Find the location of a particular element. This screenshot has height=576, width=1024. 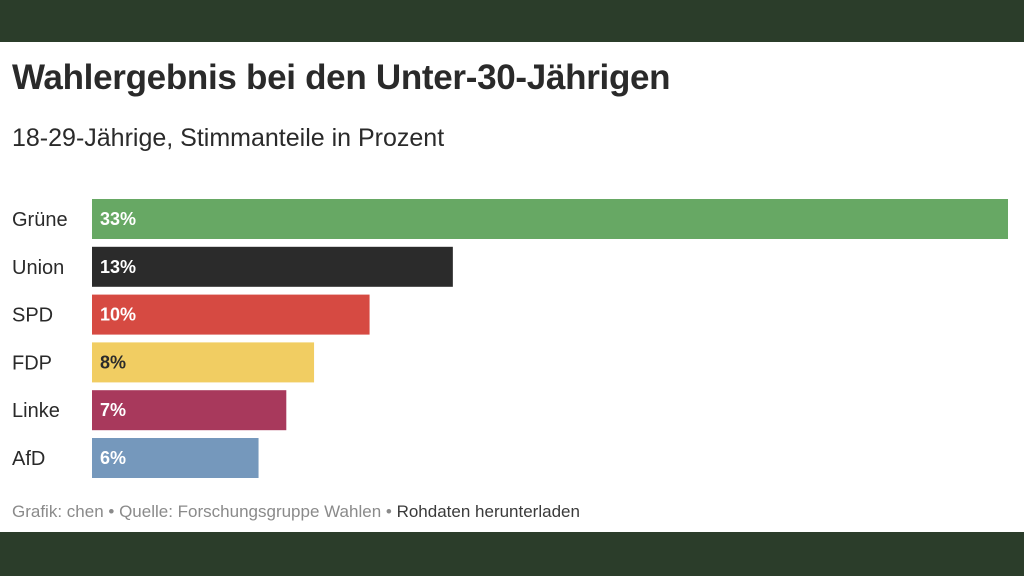

value-label-0: 33% is located at coordinates (118, 219).